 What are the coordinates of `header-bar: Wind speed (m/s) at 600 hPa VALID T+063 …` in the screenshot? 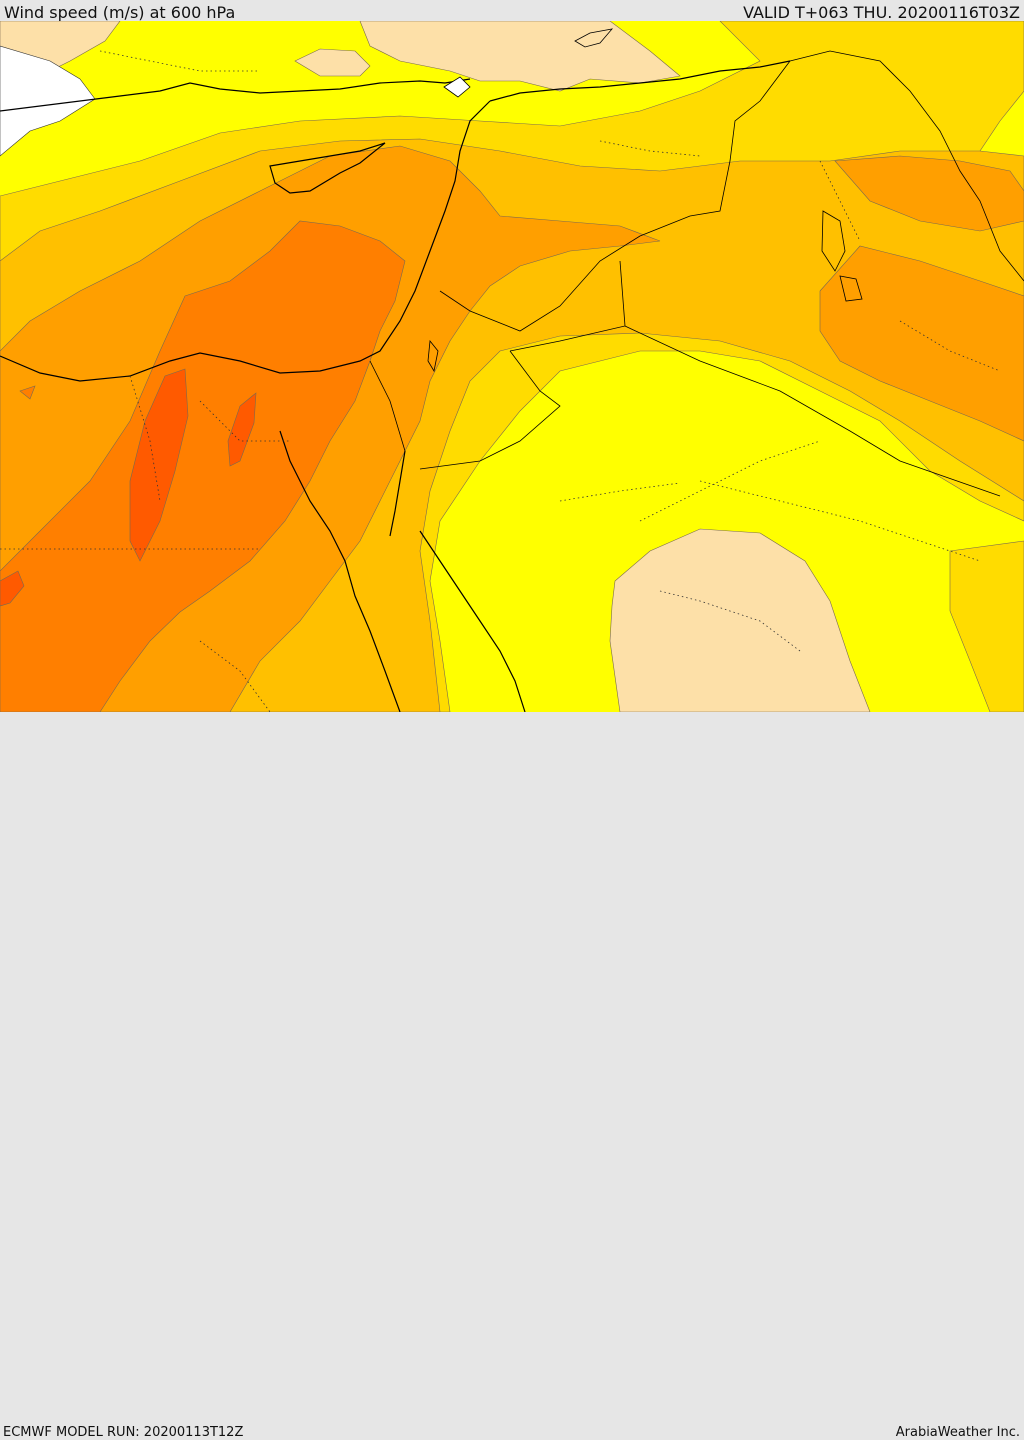 It's located at (512, 11).